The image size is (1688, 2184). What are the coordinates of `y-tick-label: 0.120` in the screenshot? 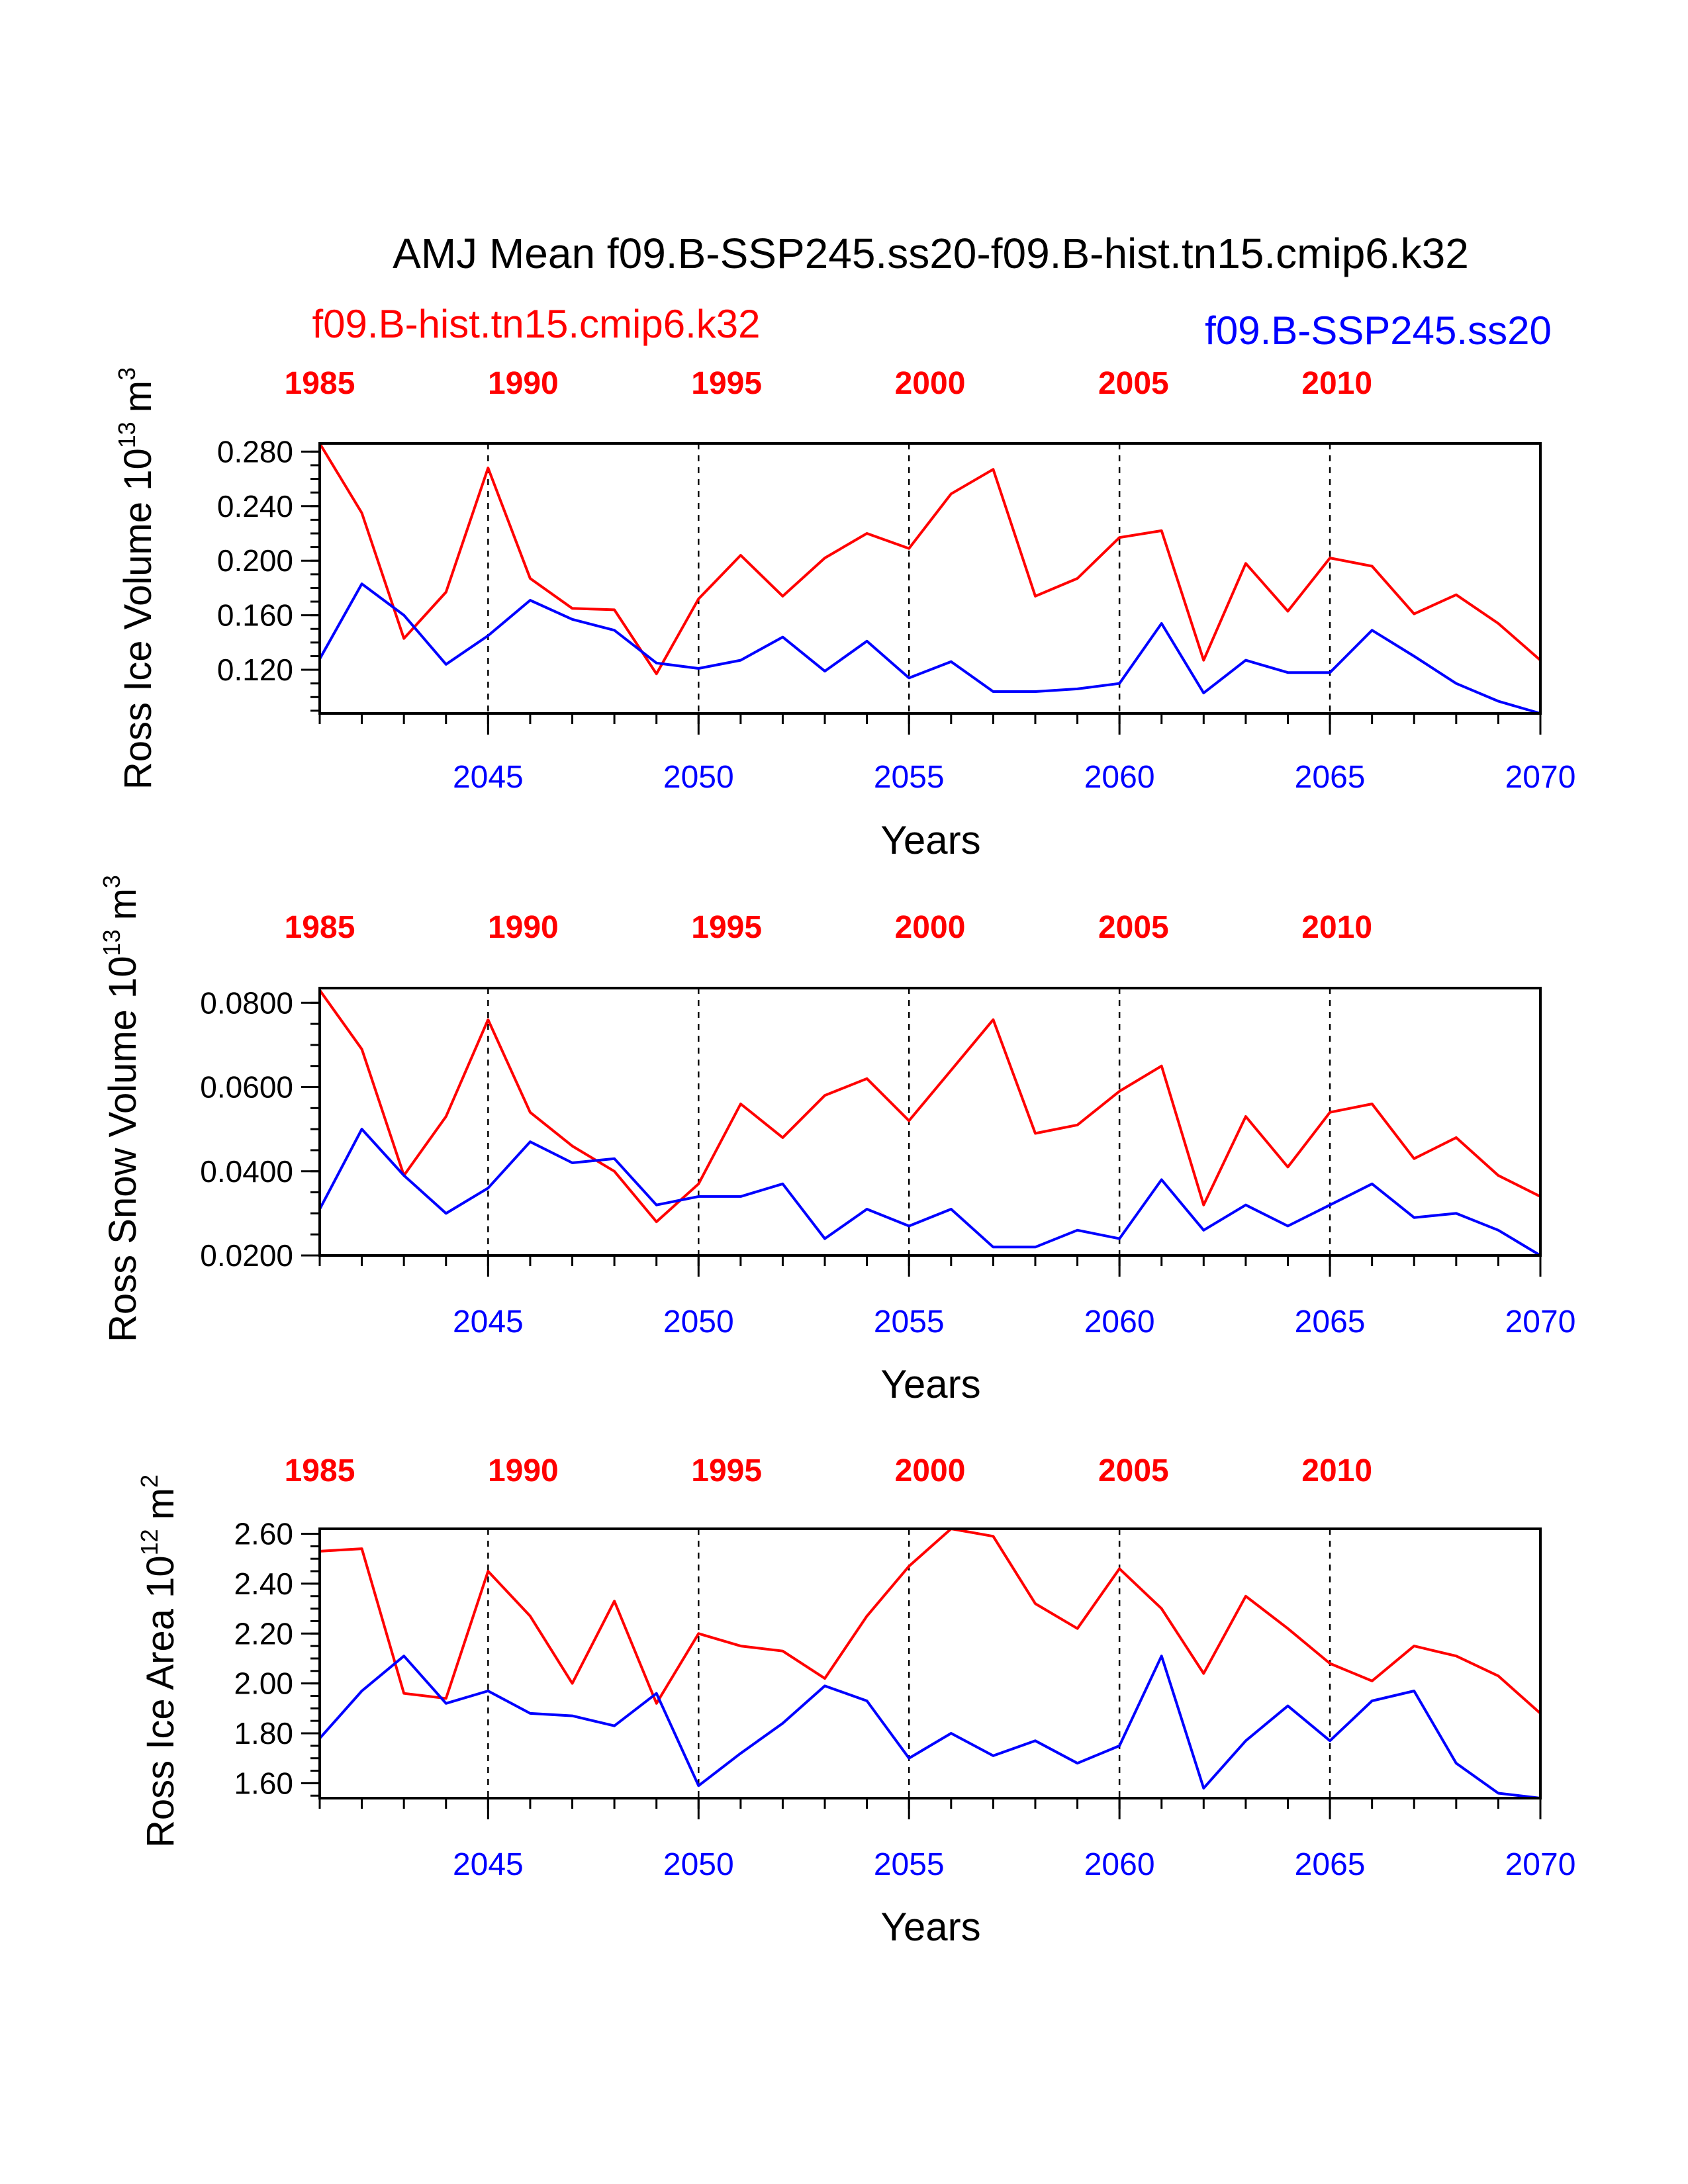 It's located at (255, 670).